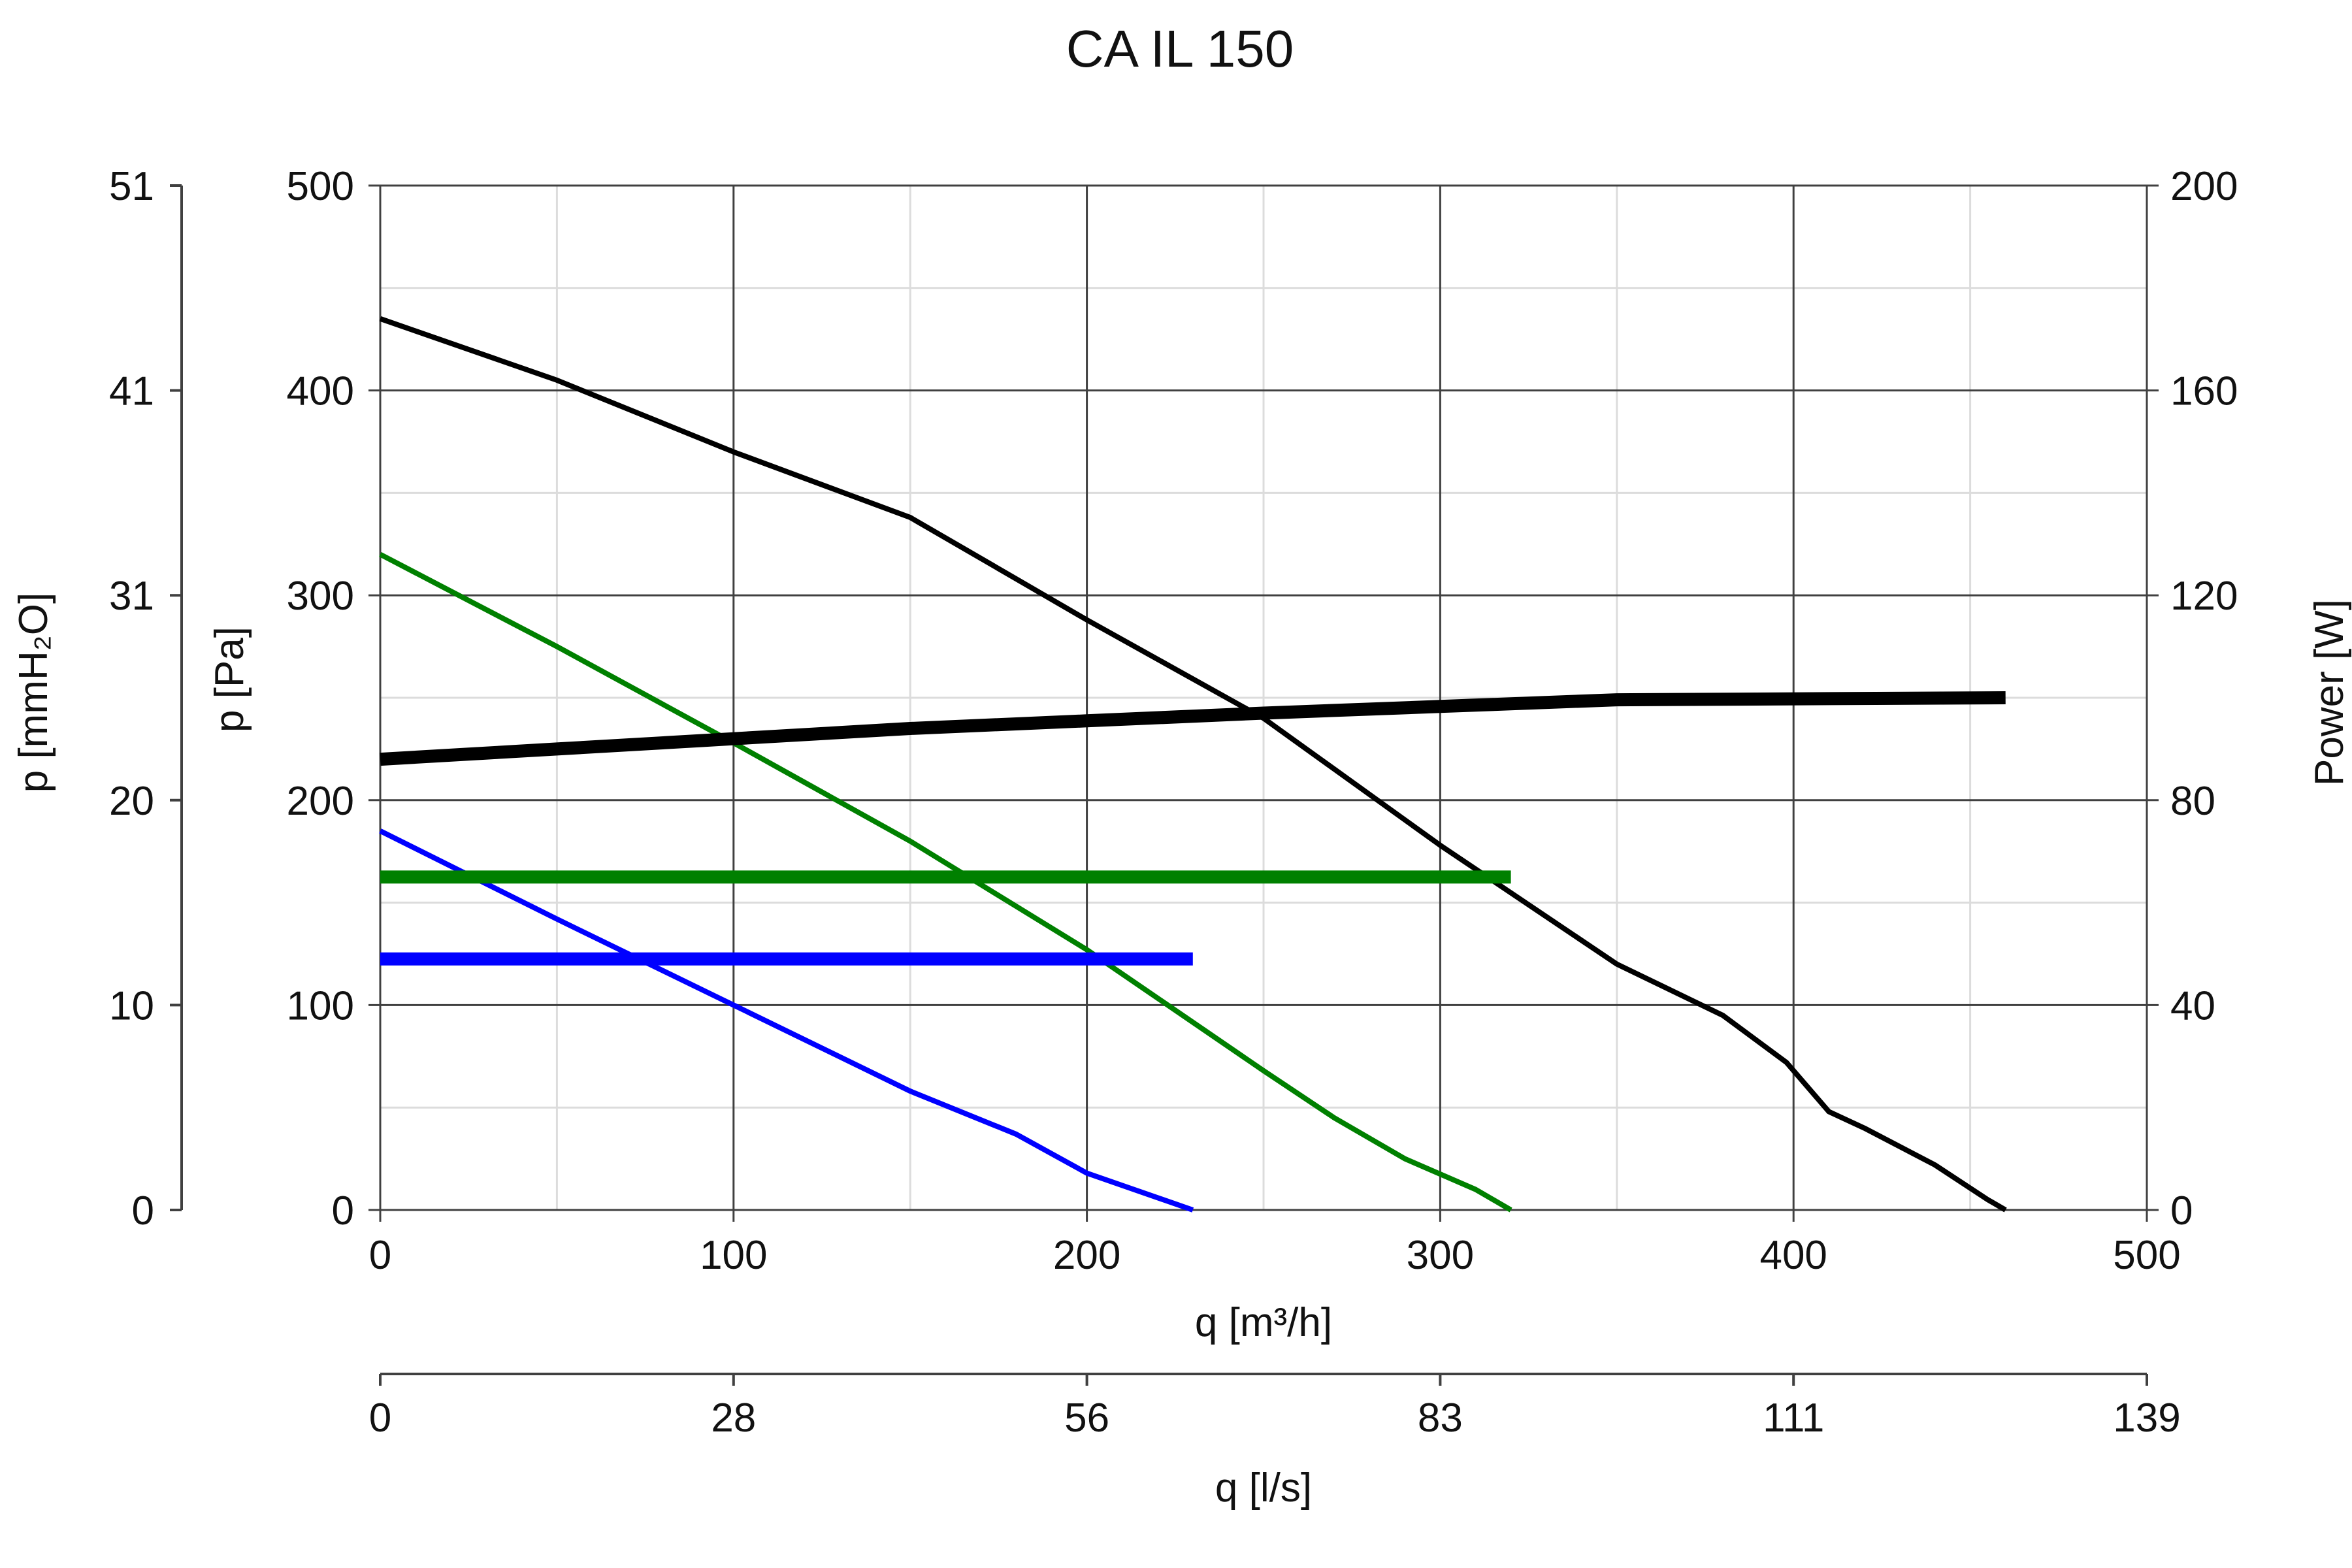 Image resolution: width=2352 pixels, height=1568 pixels. What do you see at coordinates (1086, 1418) in the screenshot?
I see `ls-tick-label: 56` at bounding box center [1086, 1418].